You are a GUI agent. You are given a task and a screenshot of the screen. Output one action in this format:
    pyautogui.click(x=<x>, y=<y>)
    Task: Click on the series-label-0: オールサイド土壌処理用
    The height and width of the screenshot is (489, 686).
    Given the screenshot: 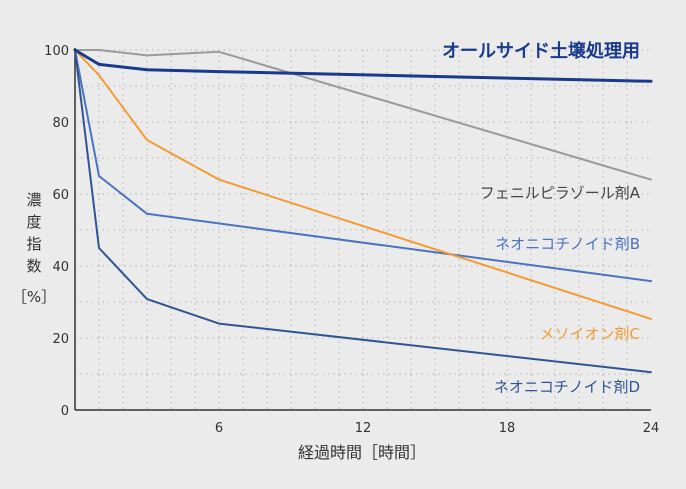 What is the action you would take?
    pyautogui.click(x=541, y=51)
    